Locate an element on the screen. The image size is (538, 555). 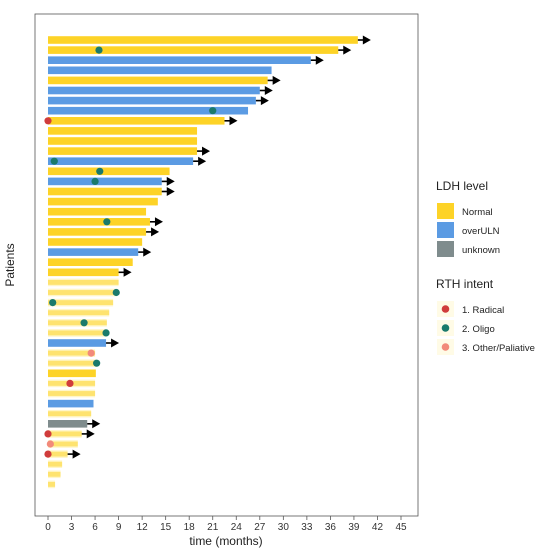
x-tick-label: 9 is located at coordinates (119, 527).